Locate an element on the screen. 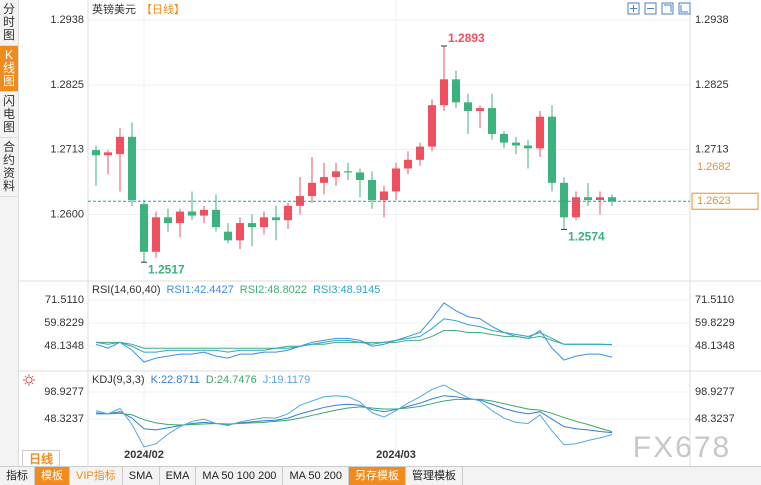 Image resolution: width=761 pixels, height=485 pixels. sidebar-tab: 闪电图 is located at coordinates (9, 115).